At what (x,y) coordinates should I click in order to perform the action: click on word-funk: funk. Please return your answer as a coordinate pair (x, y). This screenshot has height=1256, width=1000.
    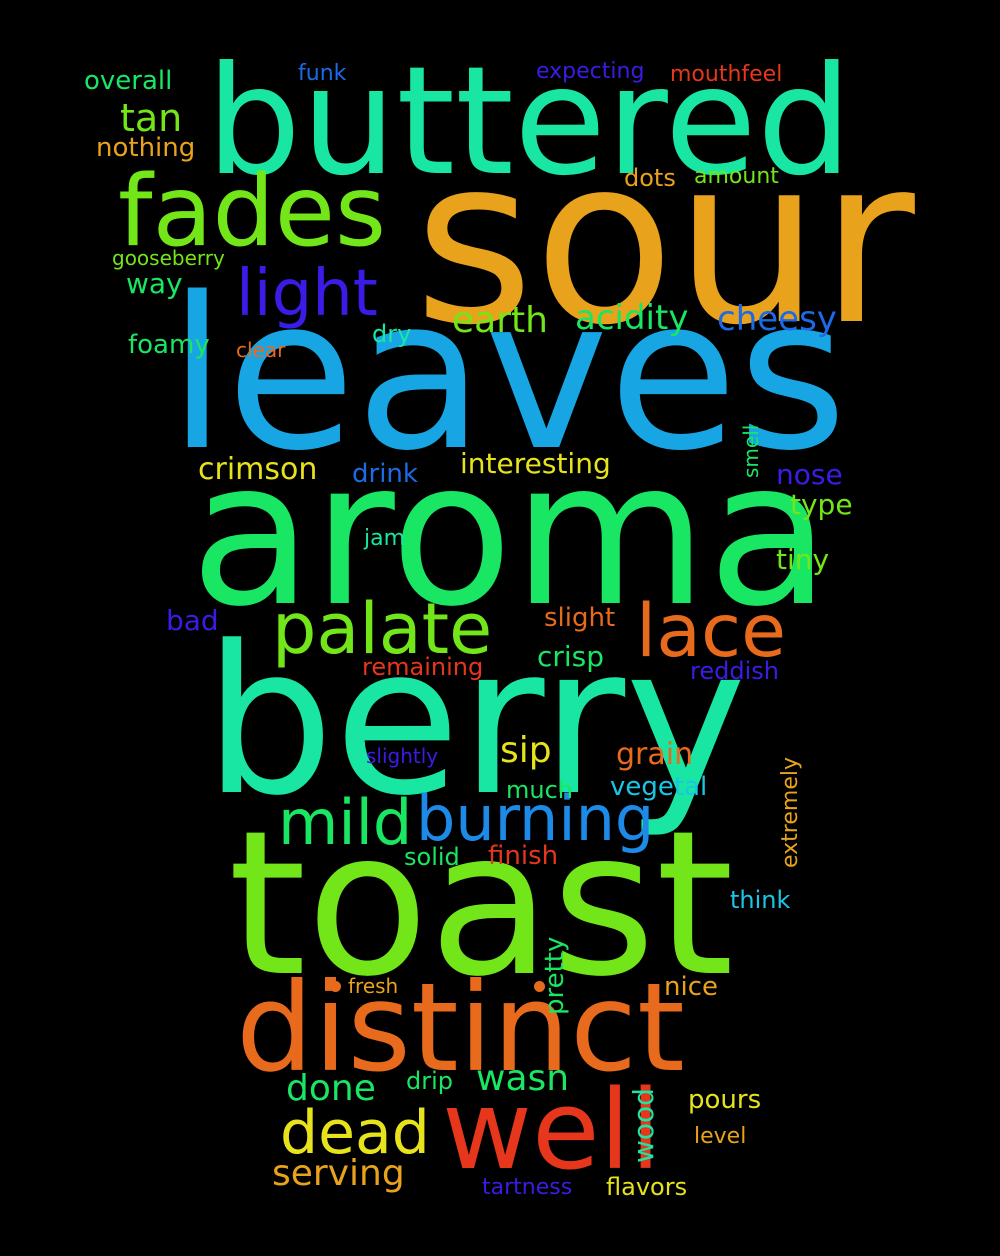
    Looking at the image, I should click on (322, 73).